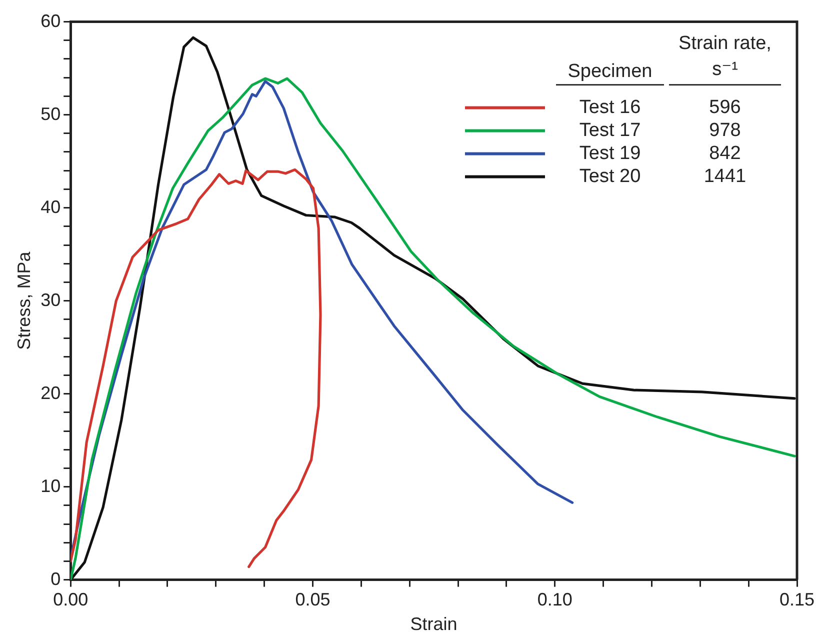 This screenshot has height=644, width=827. I want to click on y-tick-label: 10, so click(50, 486).